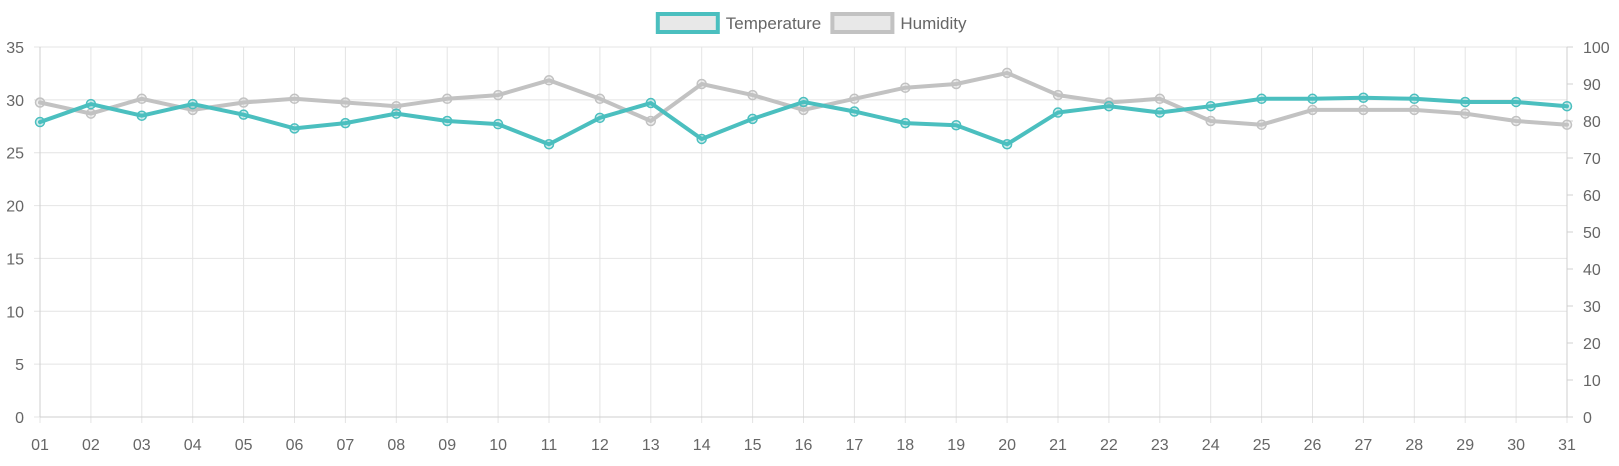 This screenshot has height=466, width=1619. I want to click on y-right-tick-label: 80, so click(1592, 122).